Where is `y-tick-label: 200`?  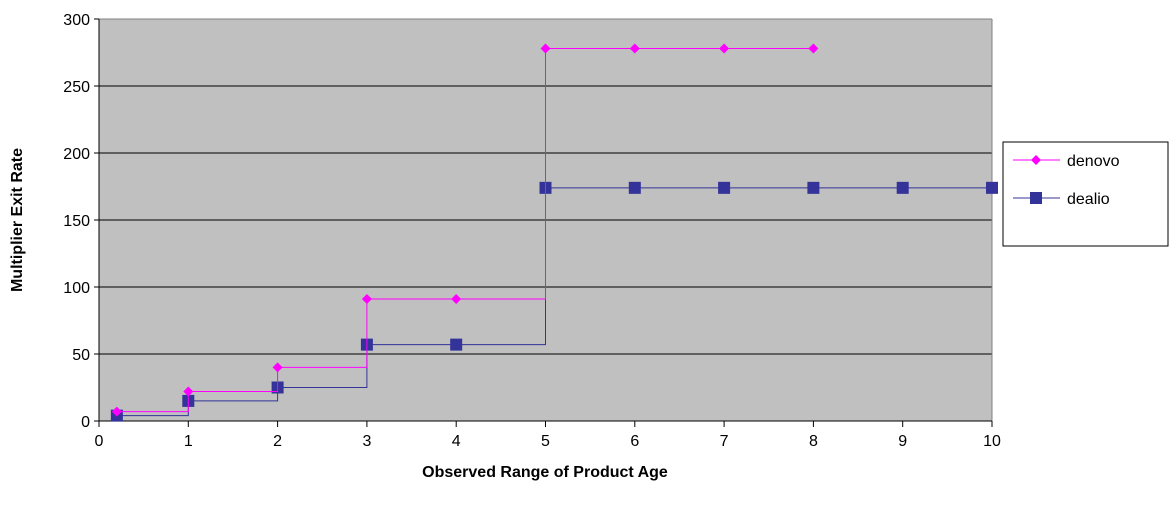 y-tick-label: 200 is located at coordinates (76, 154).